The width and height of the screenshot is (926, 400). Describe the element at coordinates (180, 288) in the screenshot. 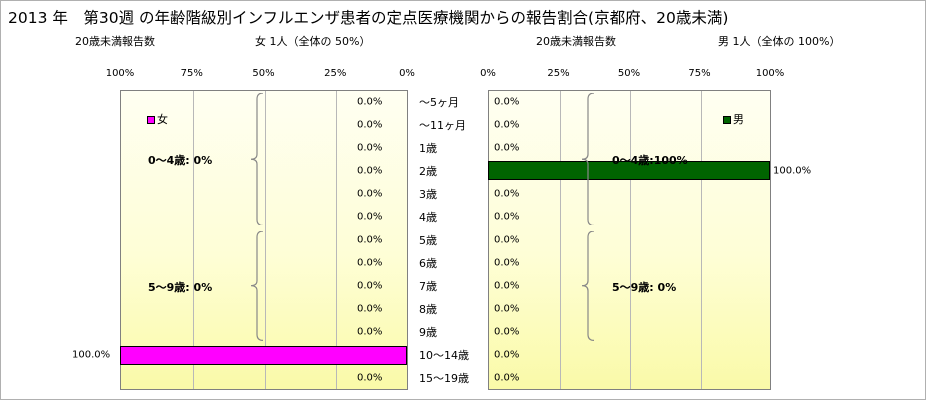

I see `left-group-label: 5～9歳: 0%` at that location.